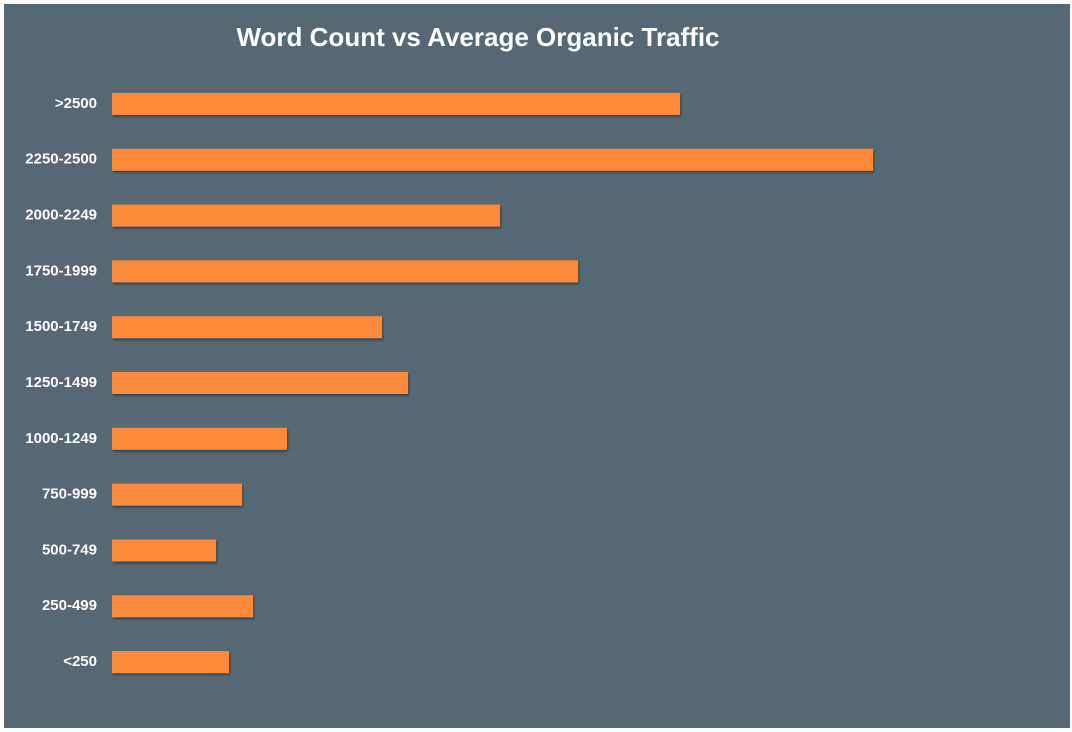 This screenshot has height=732, width=1072. What do you see at coordinates (61, 270) in the screenshot?
I see `y-tick-label: 1750-1999` at bounding box center [61, 270].